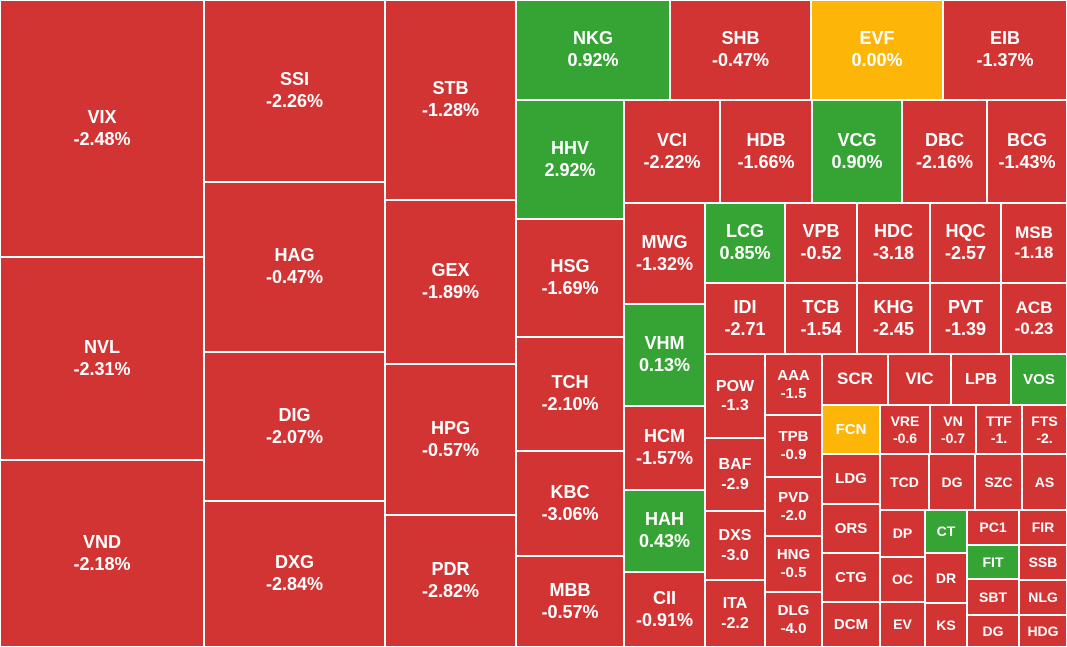 The width and height of the screenshot is (1067, 647). I want to click on tile-szc: SZC, so click(998, 482).